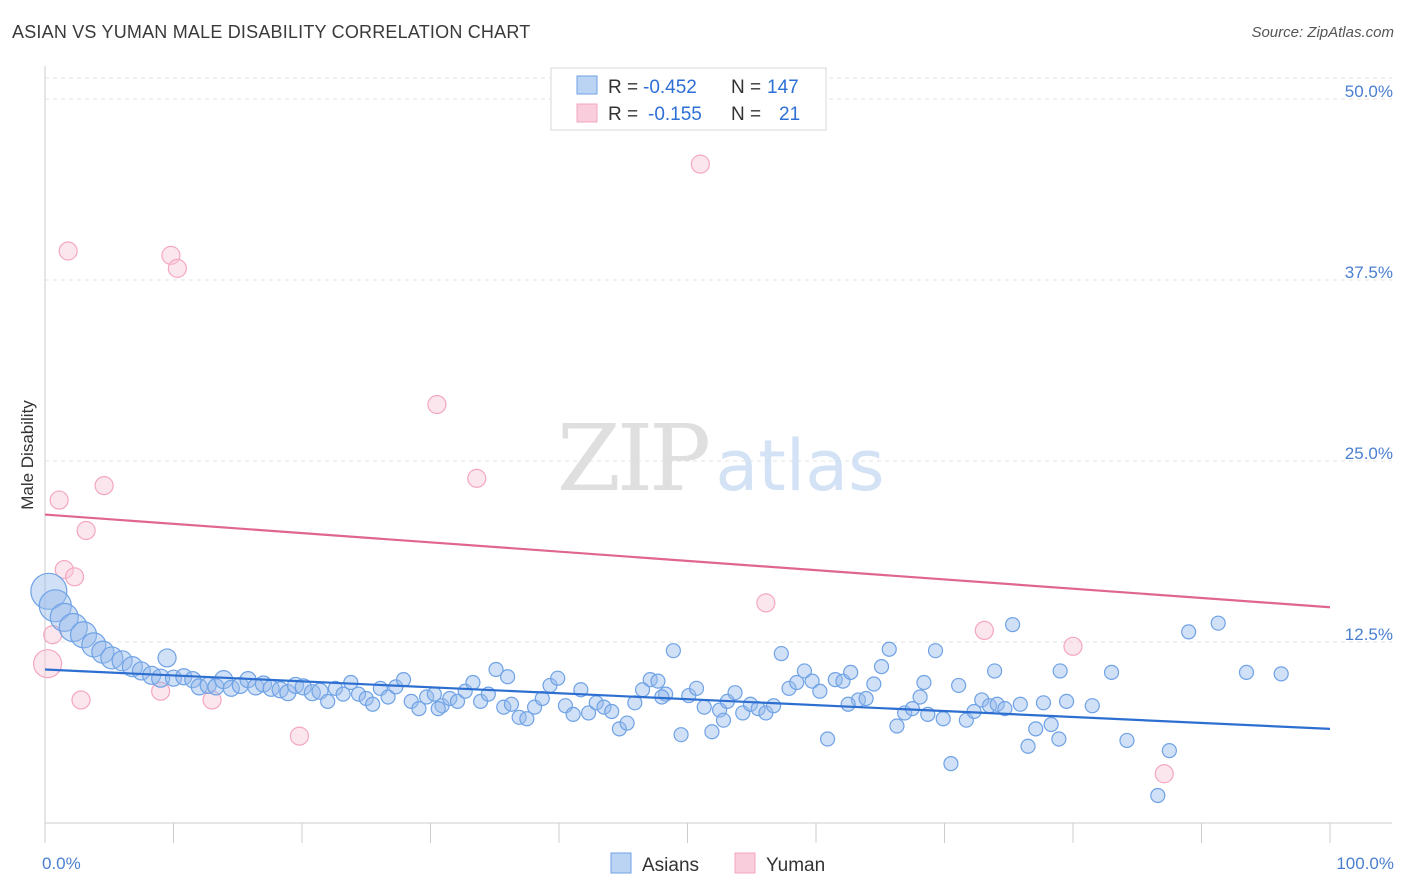 The image size is (1406, 892). Describe the element at coordinates (27, 455) in the screenshot. I see `y-axis-title: Male Disability` at that location.